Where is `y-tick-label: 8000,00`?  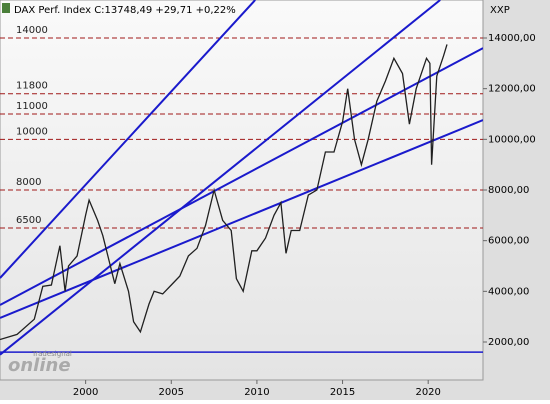
y-tick-label: 8000,00 is located at coordinates (508, 190).